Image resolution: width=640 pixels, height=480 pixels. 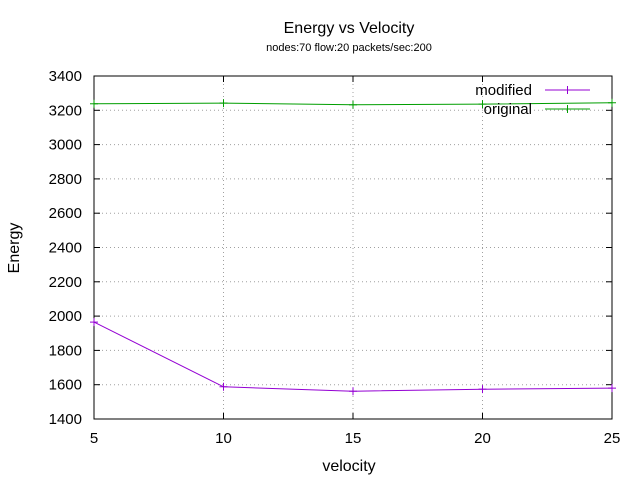 I want to click on y-tick-label: 2000, so click(x=65, y=316).